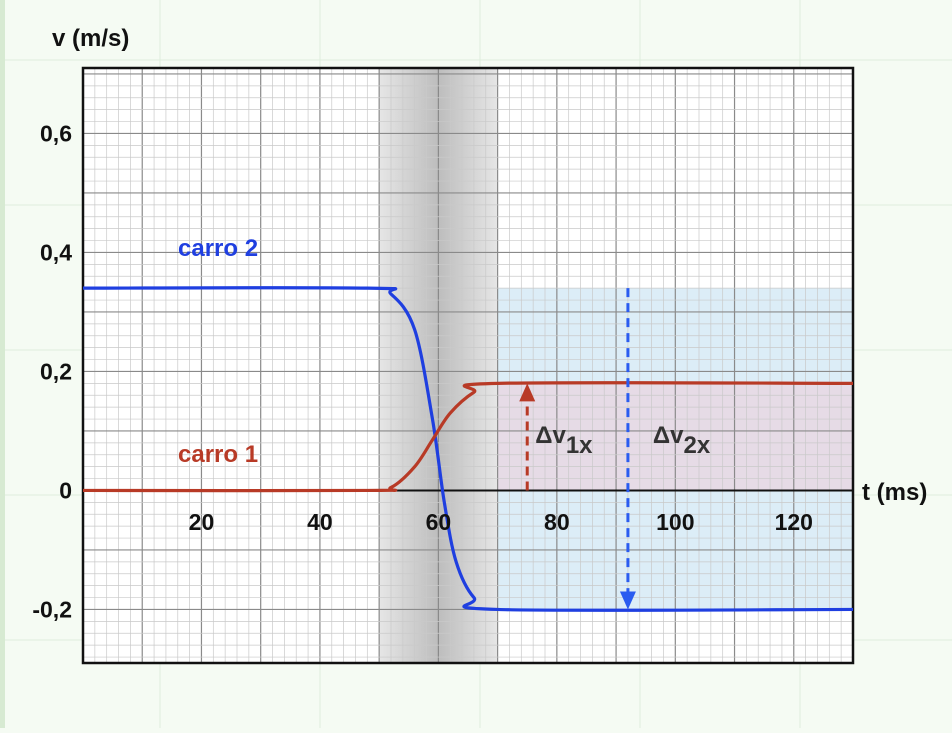  What do you see at coordinates (52, 609) in the screenshot?
I see `y-tick-label: -0,2` at bounding box center [52, 609].